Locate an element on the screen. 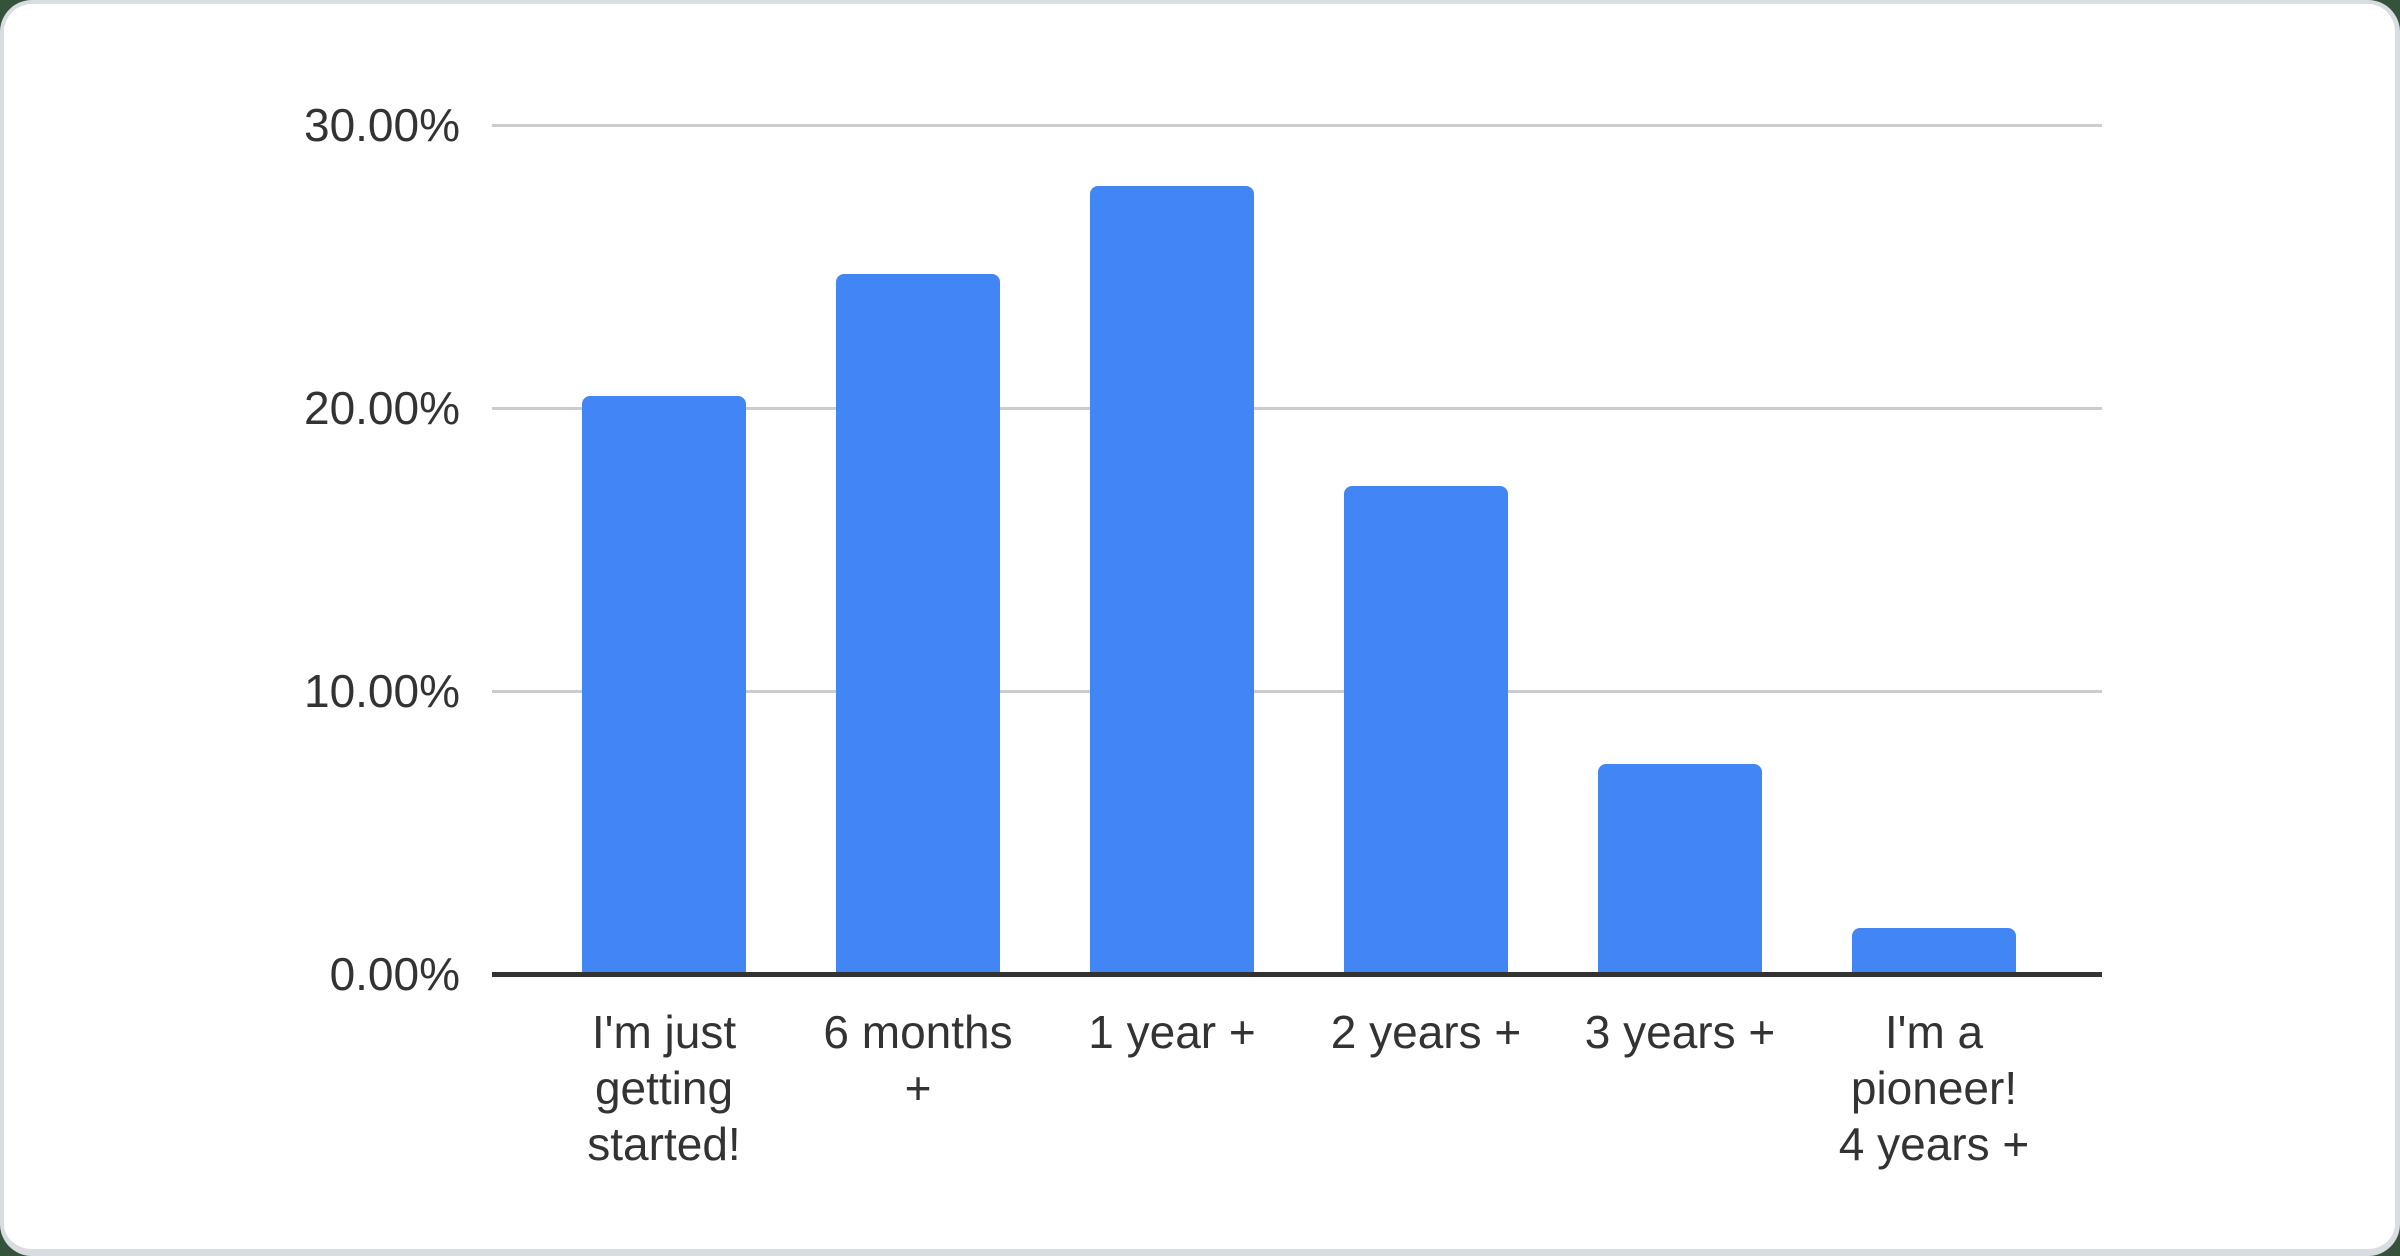 The height and width of the screenshot is (1256, 2400). x-axis-category-label-line: 4 years + is located at coordinates (1934, 1144).